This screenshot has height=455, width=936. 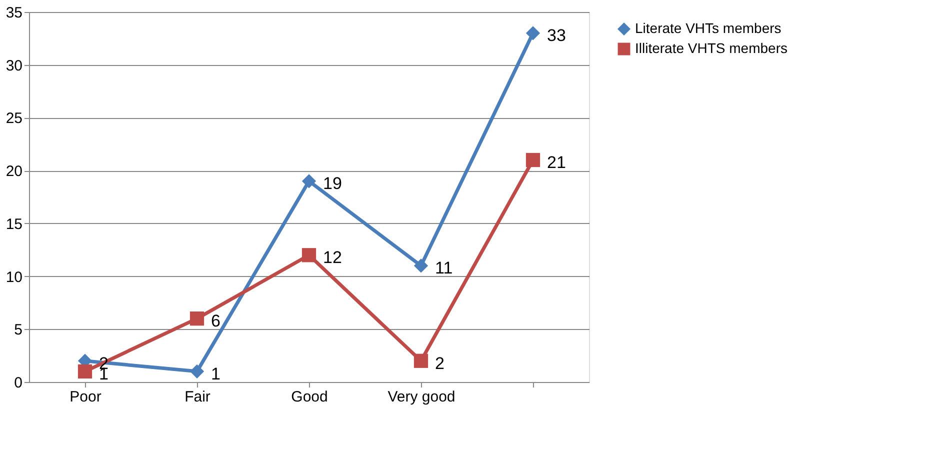 I want to click on data-label: 6, so click(x=215, y=321).